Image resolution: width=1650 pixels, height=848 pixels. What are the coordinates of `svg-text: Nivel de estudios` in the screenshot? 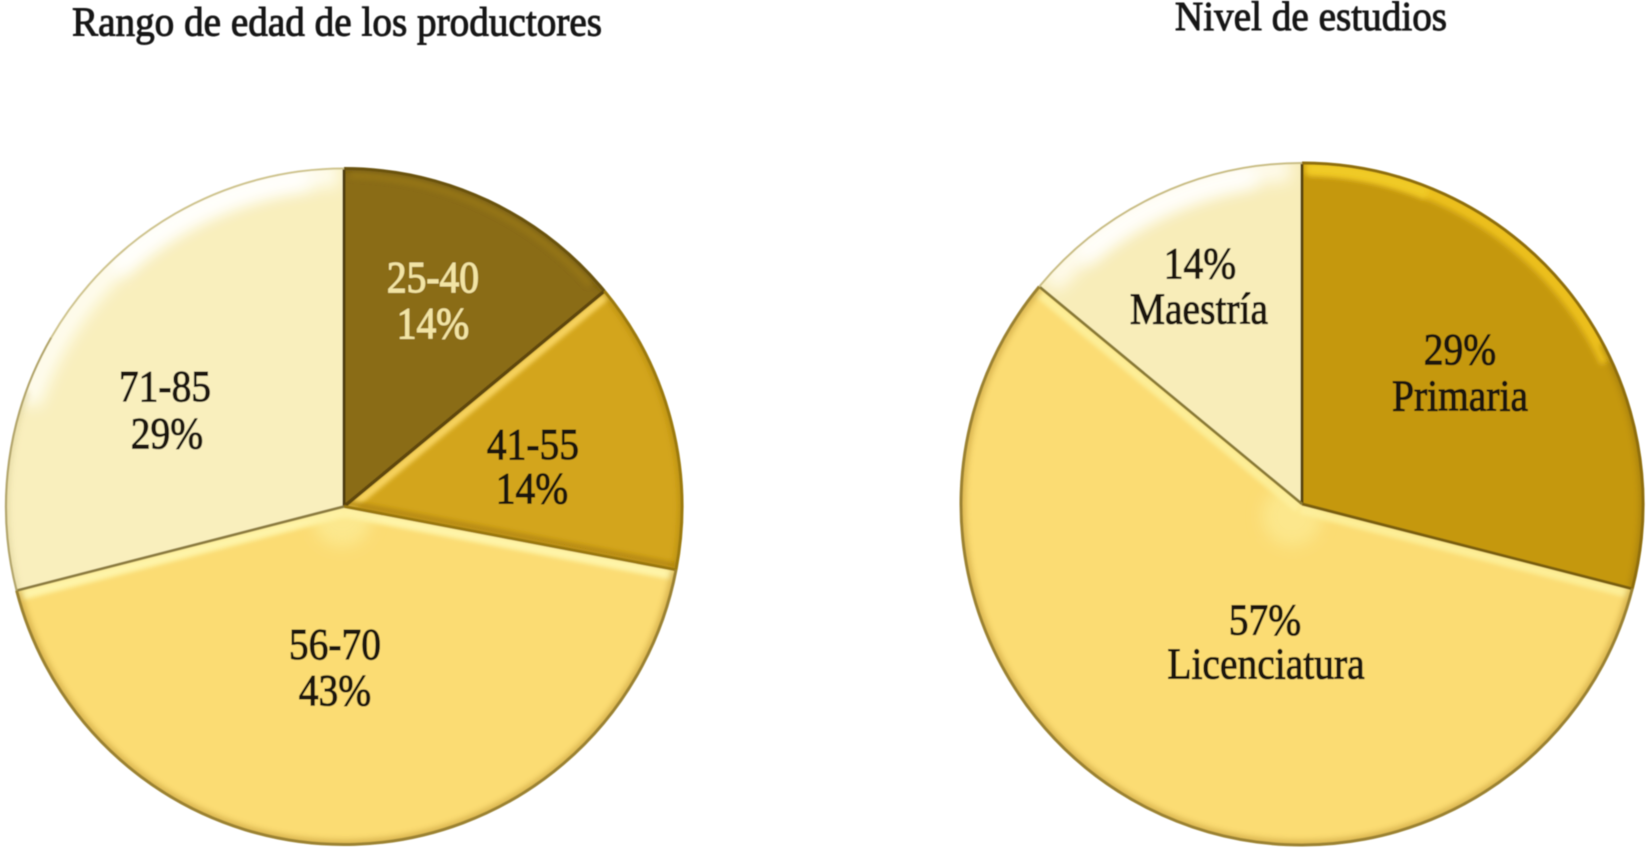 It's located at (1311, 19).